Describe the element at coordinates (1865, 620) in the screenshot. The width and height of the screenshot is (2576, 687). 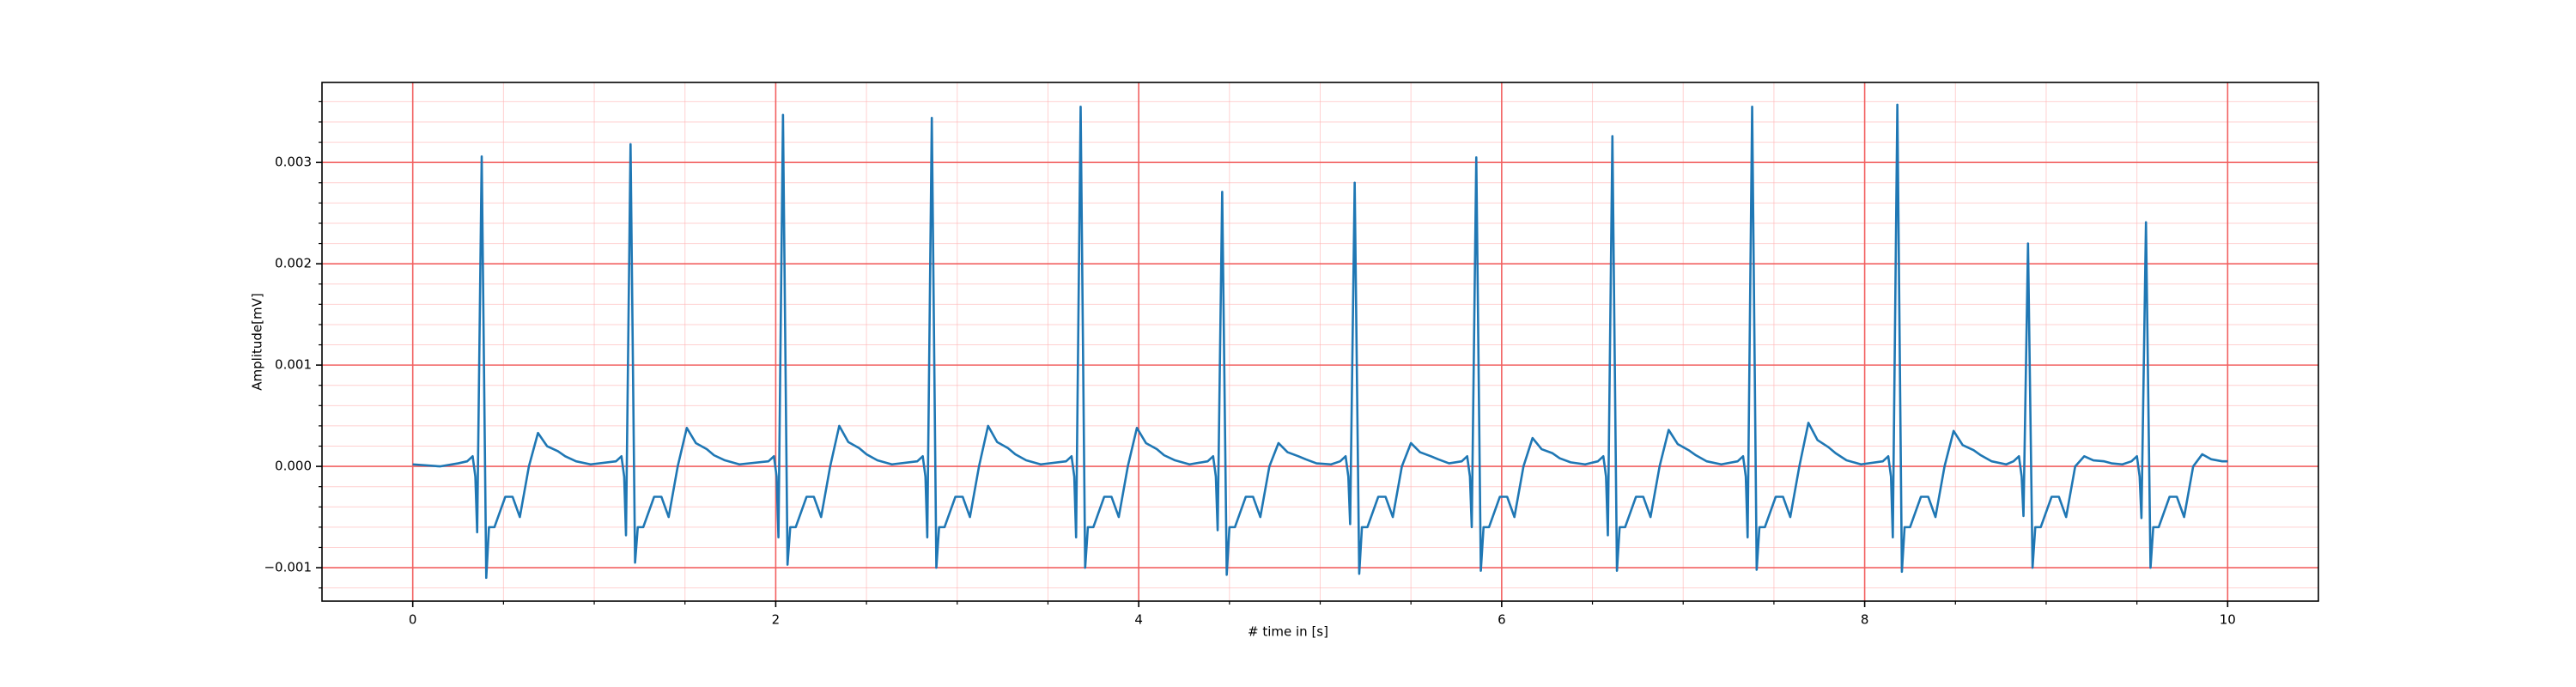
I see `x-tick-label: 8` at that location.